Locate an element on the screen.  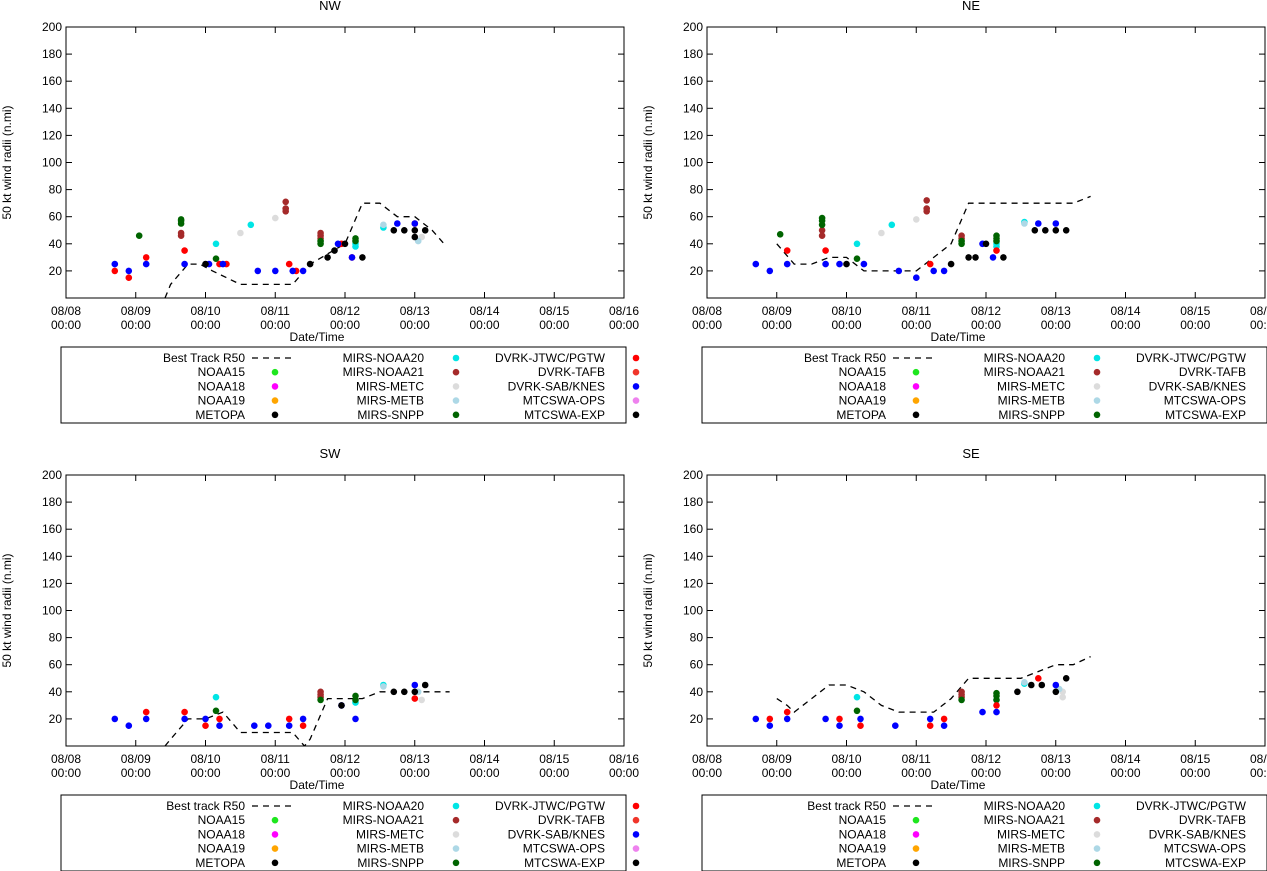
legend-marker-mirs-metc is located at coordinates (1097, 386).